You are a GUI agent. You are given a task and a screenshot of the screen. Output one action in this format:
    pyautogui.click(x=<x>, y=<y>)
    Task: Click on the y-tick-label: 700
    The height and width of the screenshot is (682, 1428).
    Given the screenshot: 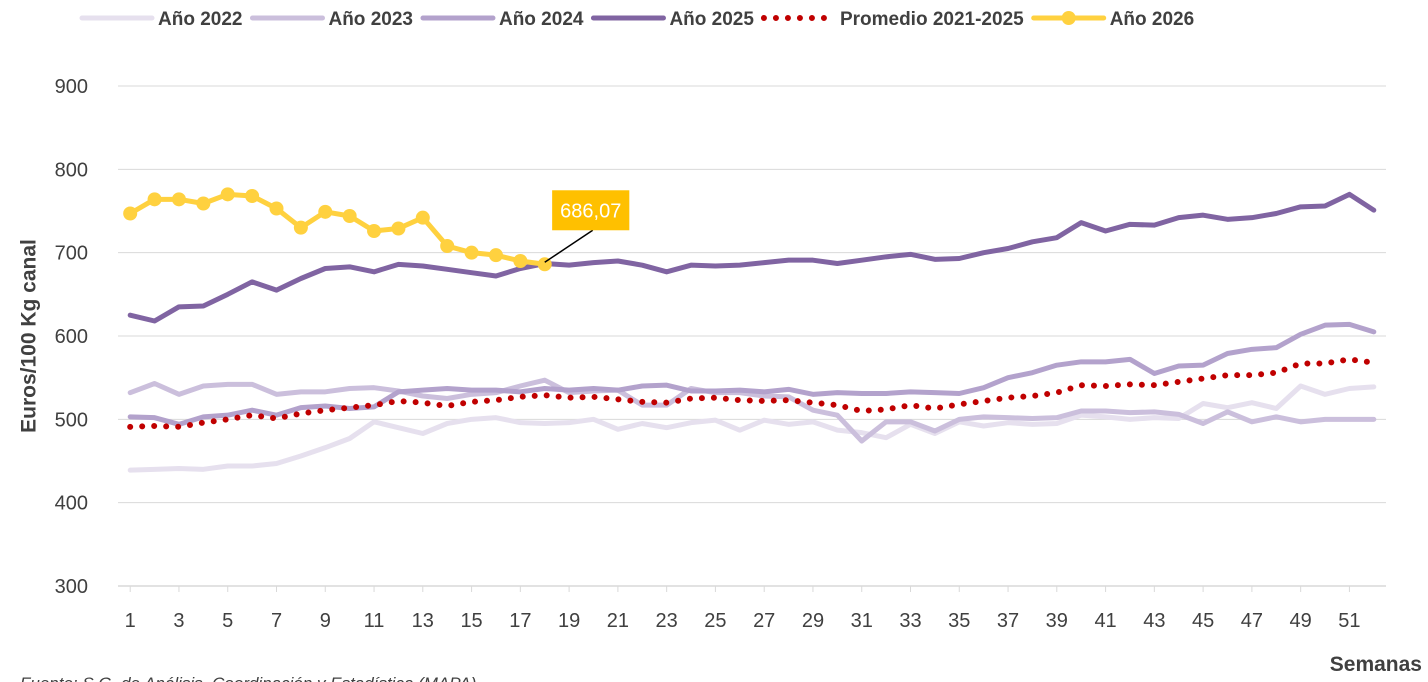 What is the action you would take?
    pyautogui.click(x=71, y=254)
    